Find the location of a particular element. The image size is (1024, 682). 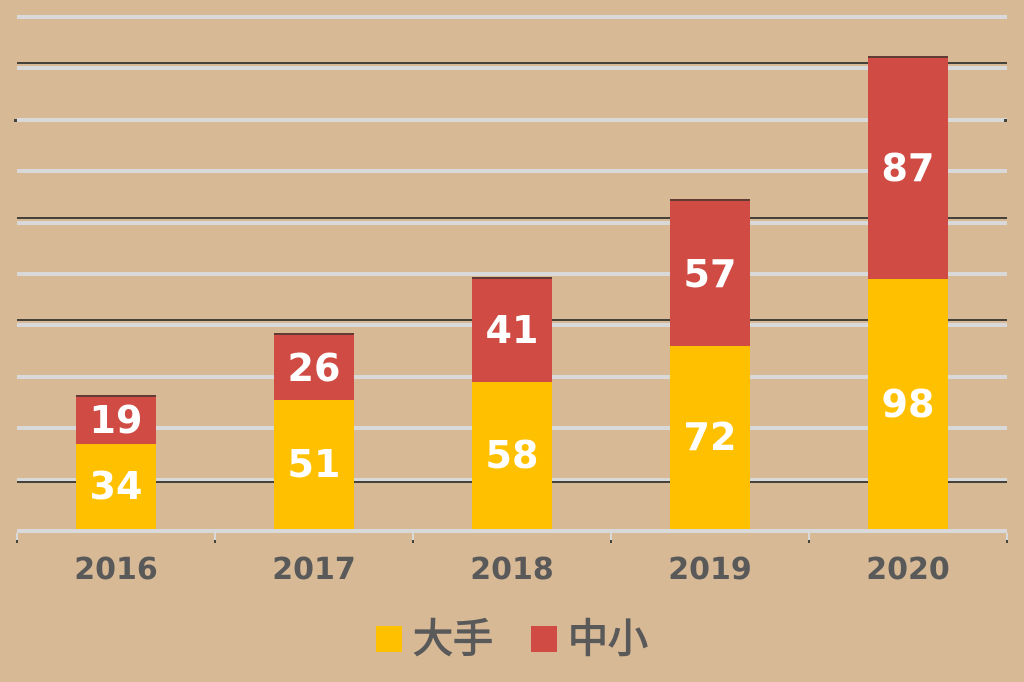

bar-segment-大手-2019: 72 is located at coordinates (710, 437).